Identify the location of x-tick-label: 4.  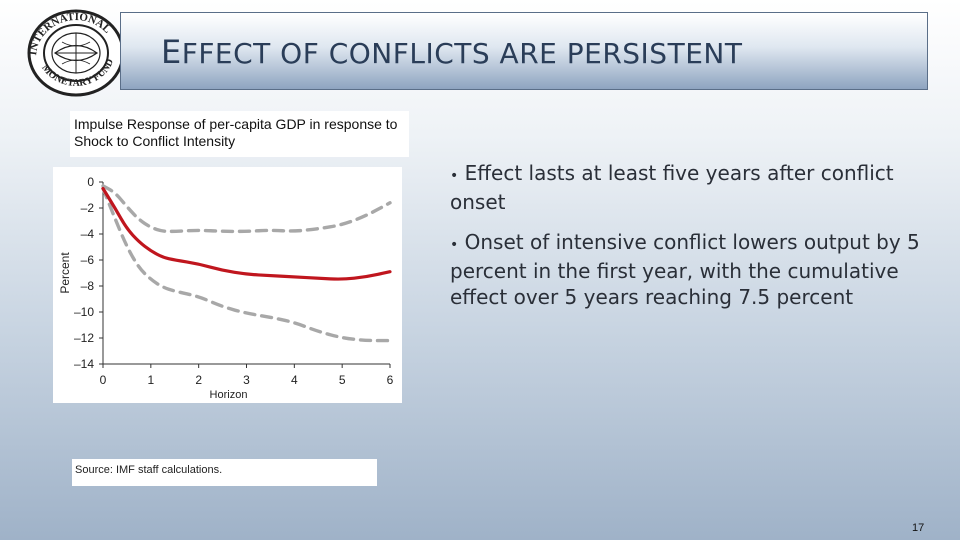
(294, 380).